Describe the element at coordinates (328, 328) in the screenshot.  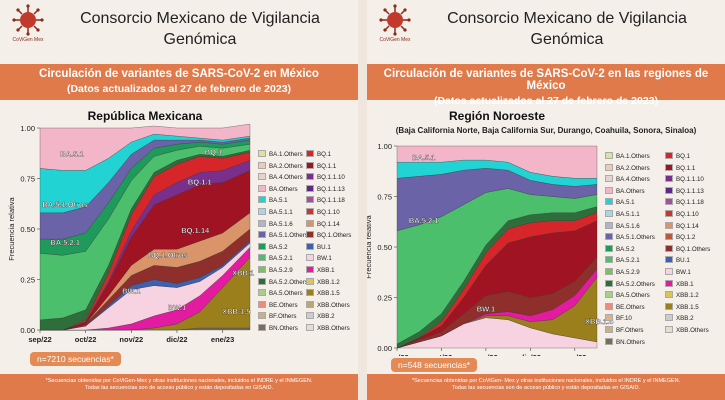
I see `legend-item: XBB.Others` at that location.